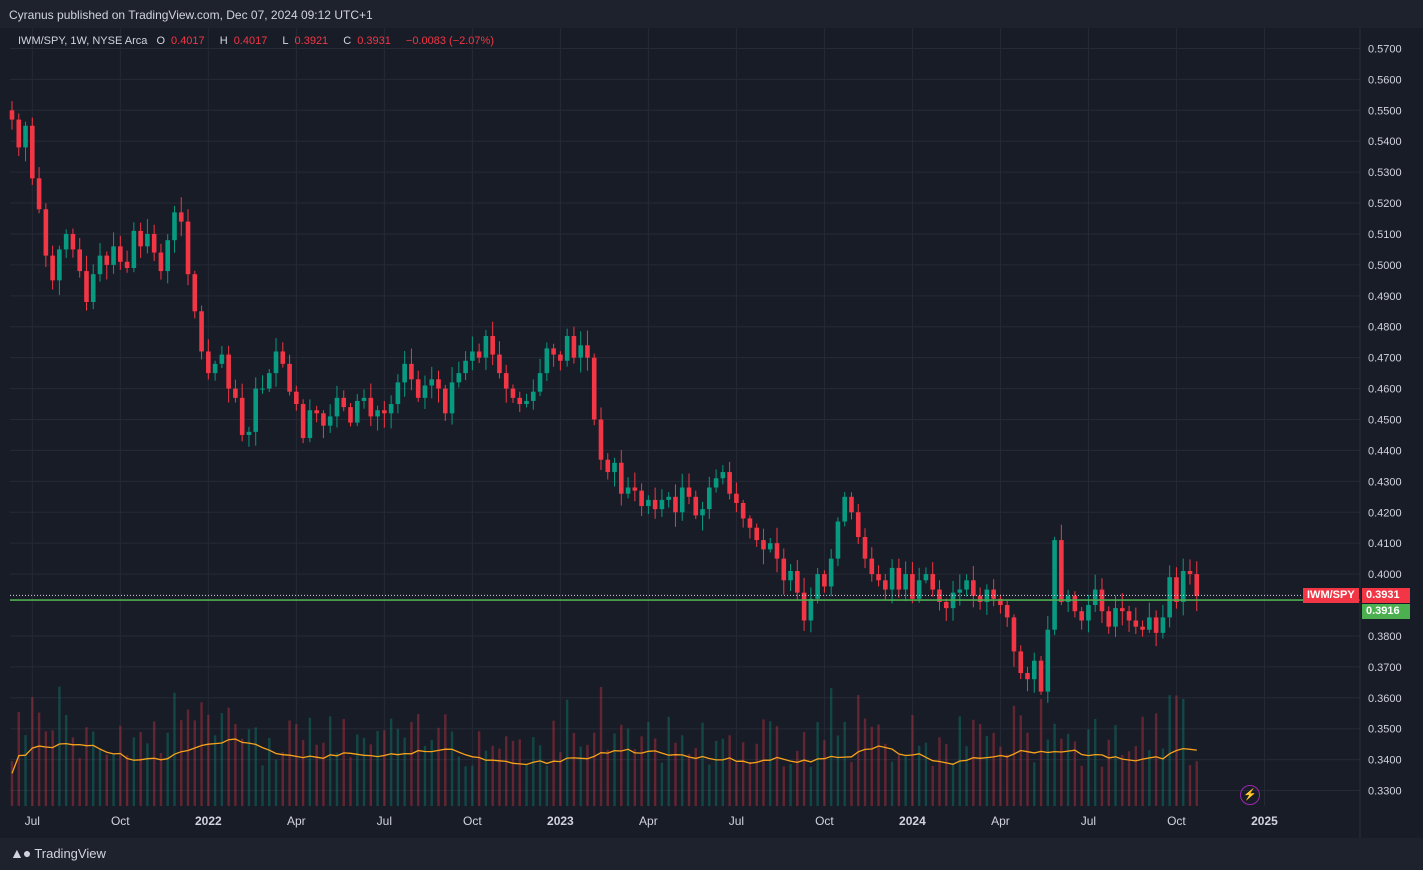 This screenshot has width=1423, height=870. Describe the element at coordinates (1385, 49) in the screenshot. I see `y-tick-label: 0.5700` at that location.